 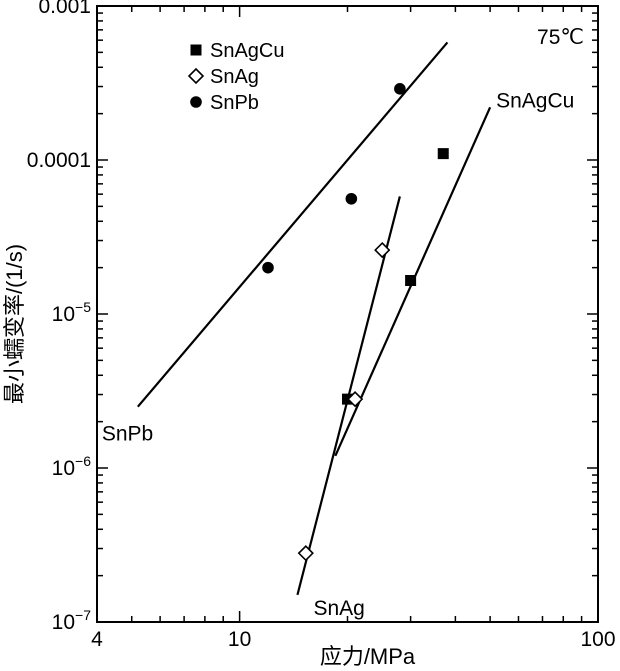 I want to click on x-tick-label: 100, so click(x=597, y=639).